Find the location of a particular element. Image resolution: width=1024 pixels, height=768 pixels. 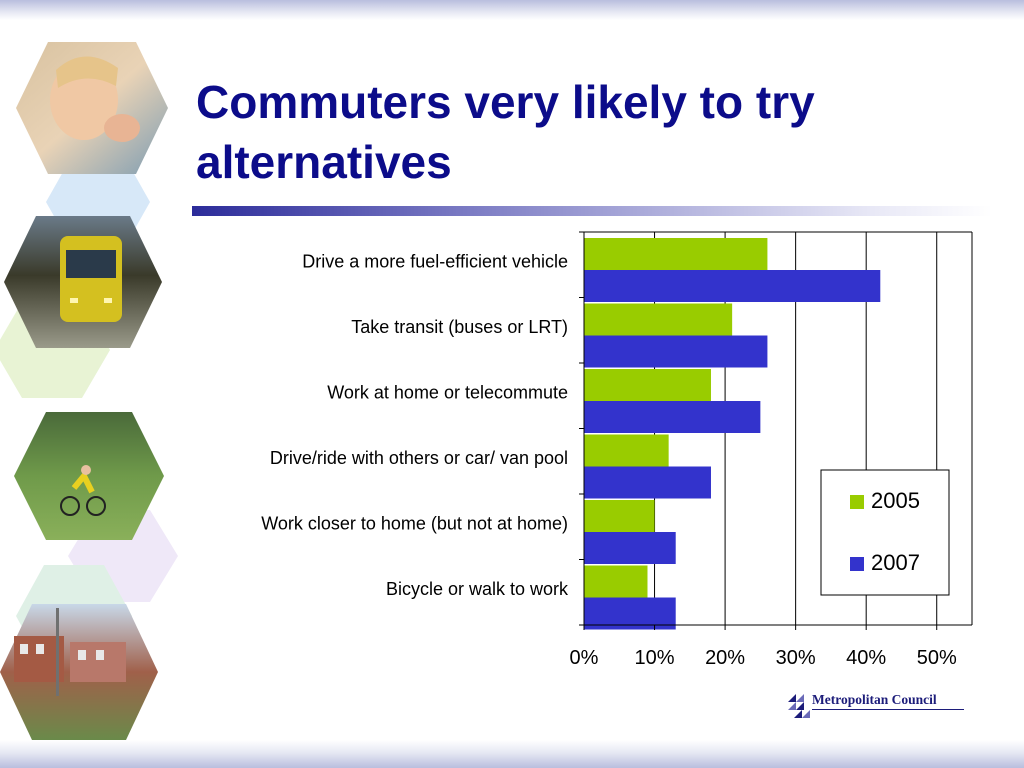

x-tick-label: 30% is located at coordinates (796, 658).